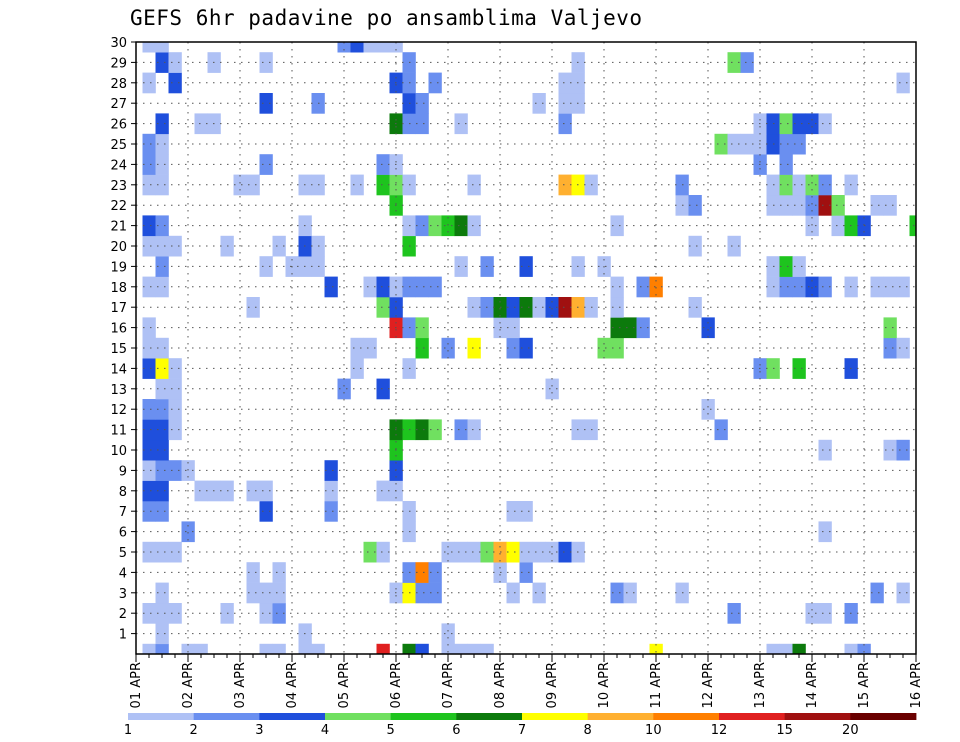 This screenshot has height=742, width=960. Describe the element at coordinates (118, 390) in the screenshot. I see `y-tick-label: 13` at that location.